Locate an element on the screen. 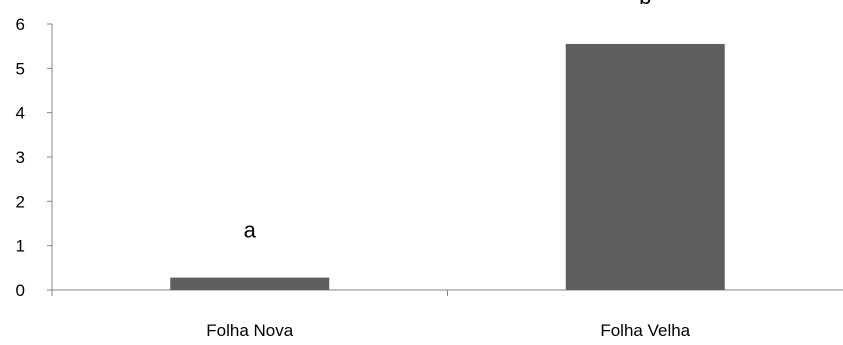 Image resolution: width=843 pixels, height=345 pixels. y-tick-label: 4 is located at coordinates (20, 113).